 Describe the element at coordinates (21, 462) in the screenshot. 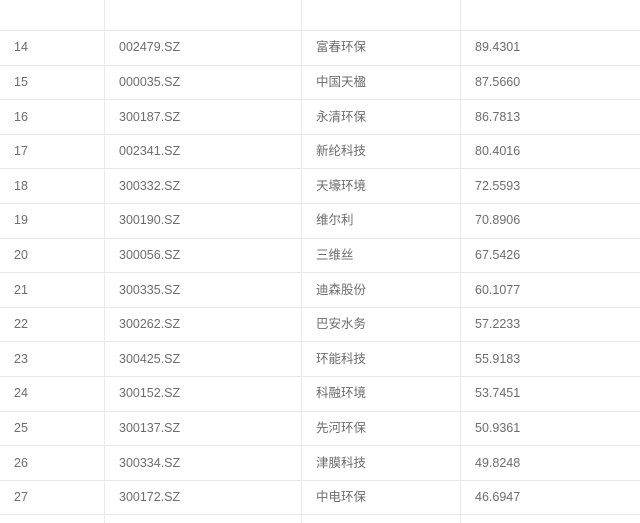

I see `cell-text-rank: 26` at that location.